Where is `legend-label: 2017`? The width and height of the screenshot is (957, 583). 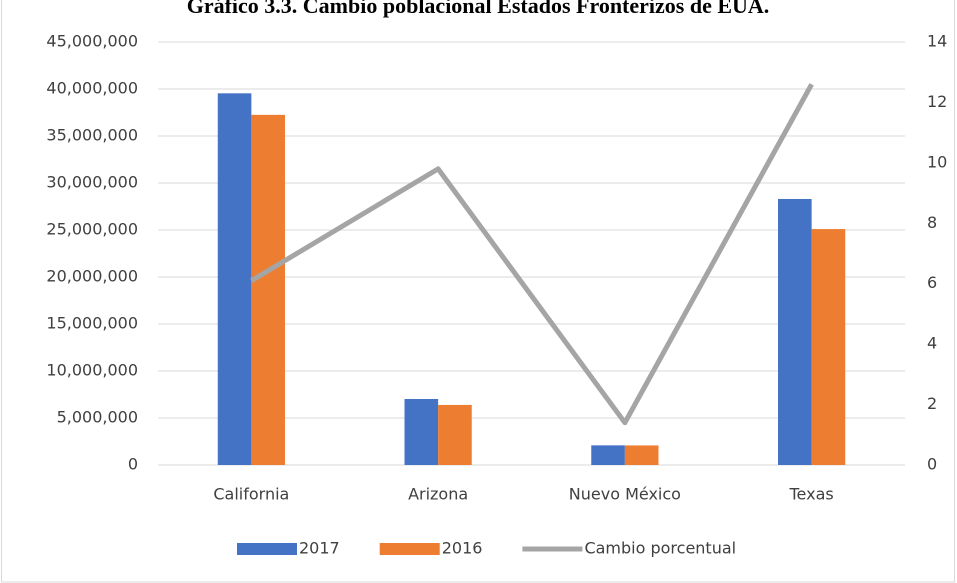
legend-label: 2017 is located at coordinates (319, 548).